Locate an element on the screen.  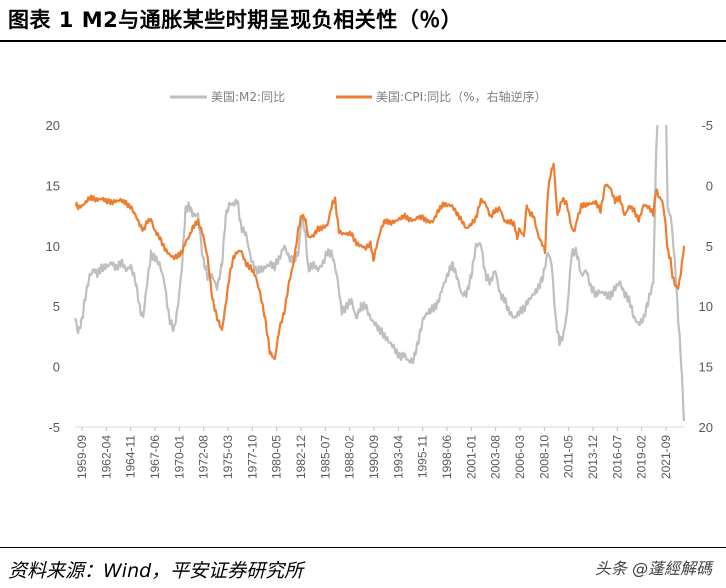
right-axis: -5 0 5 10 15 20 is located at coordinates (706, 276).